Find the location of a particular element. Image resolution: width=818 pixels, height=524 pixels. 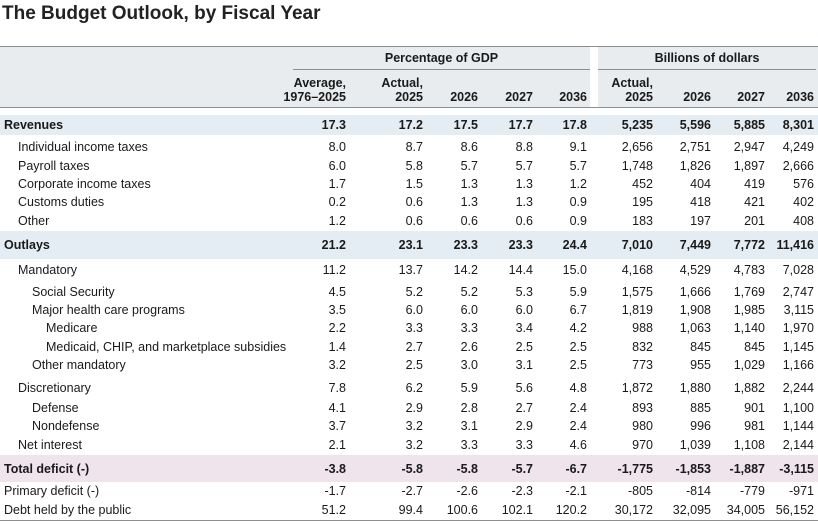

cell-value: 7,028 is located at coordinates (798, 270).